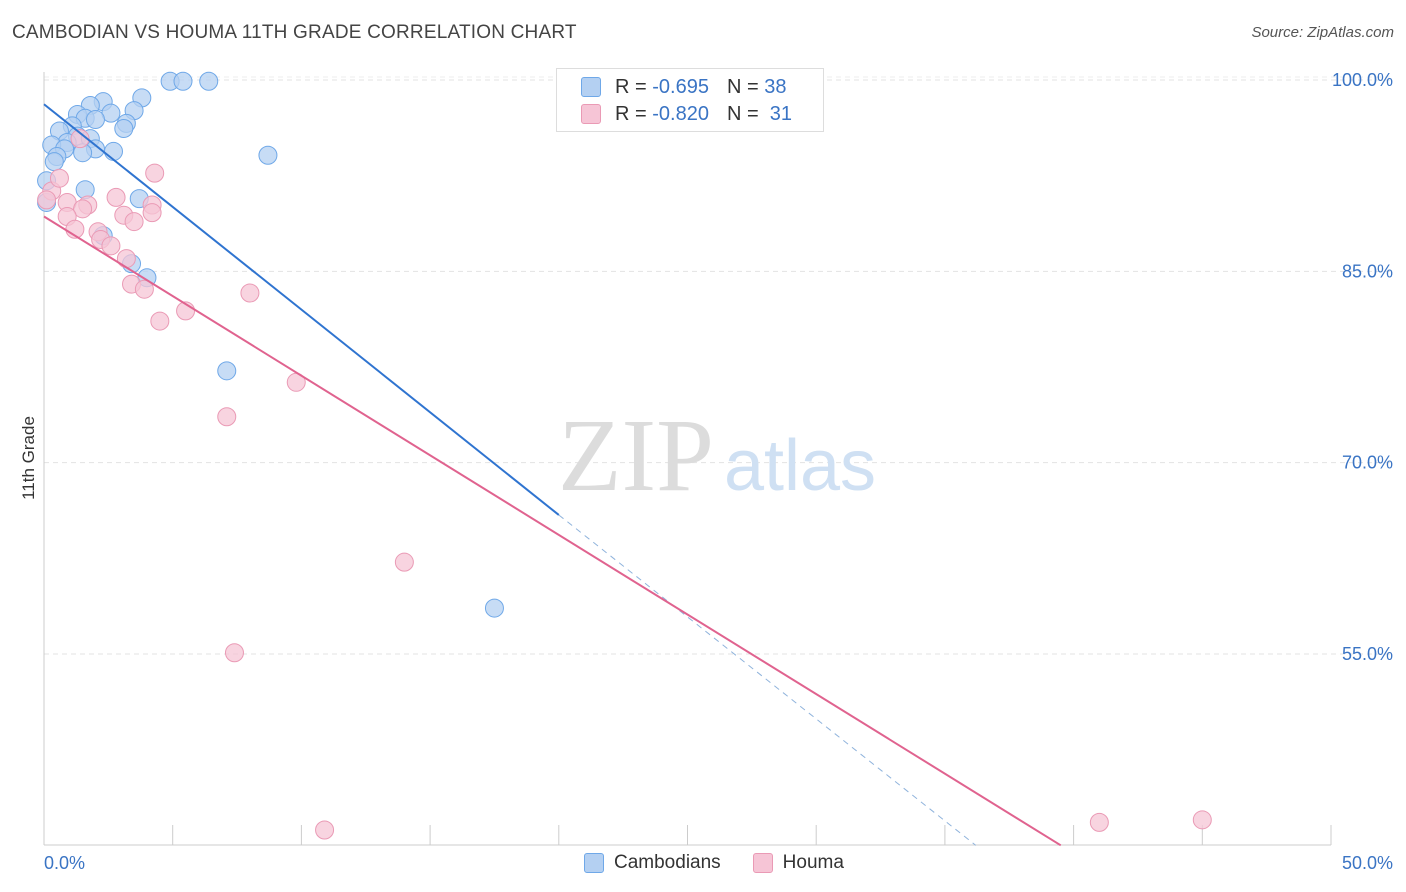 The height and width of the screenshot is (892, 1406). I want to click on cambodians-trend-extension, so click(767, 680).